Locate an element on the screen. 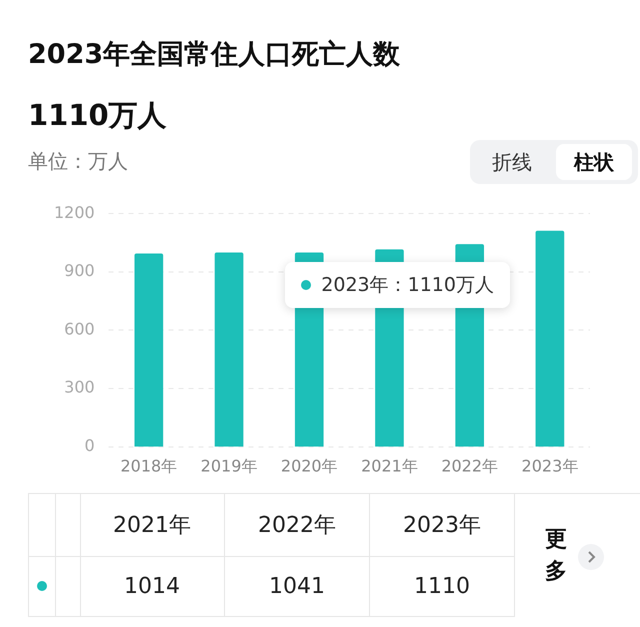 The height and width of the screenshot is (627, 640). text: 更多 is located at coordinates (556, 556).